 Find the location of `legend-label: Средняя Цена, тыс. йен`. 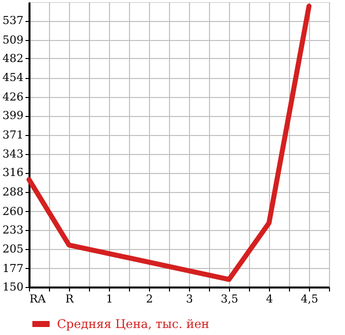

legend-label: Средняя Цена, тыс. йен is located at coordinates (133, 324).